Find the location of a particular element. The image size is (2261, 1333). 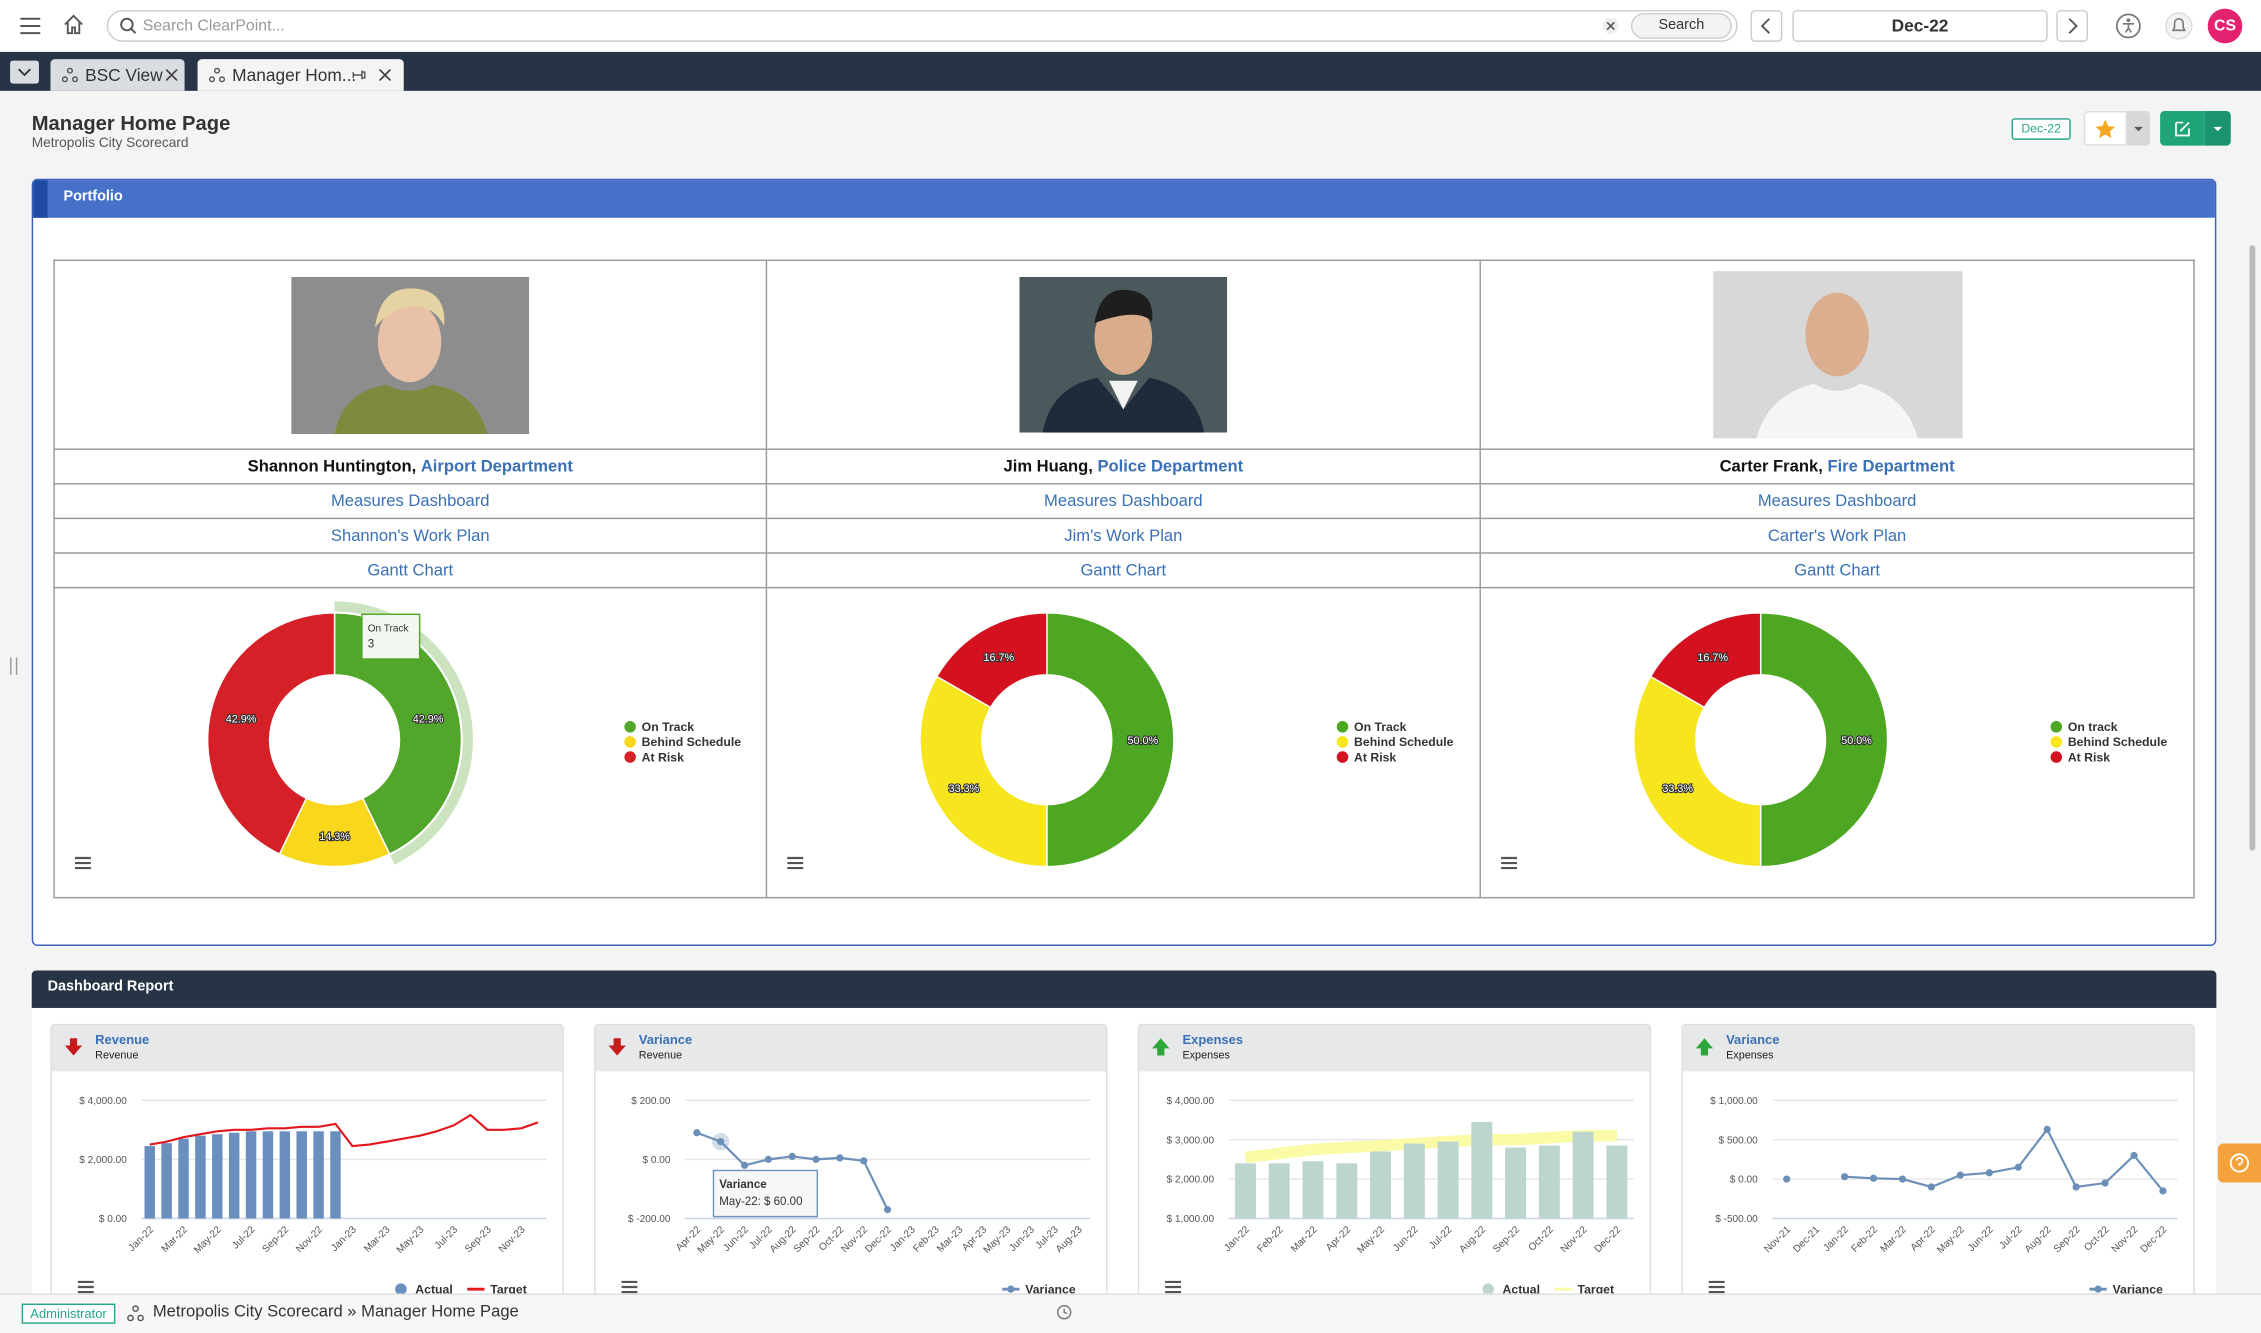

x-tick-label: Sep-23 is located at coordinates (478, 1239).